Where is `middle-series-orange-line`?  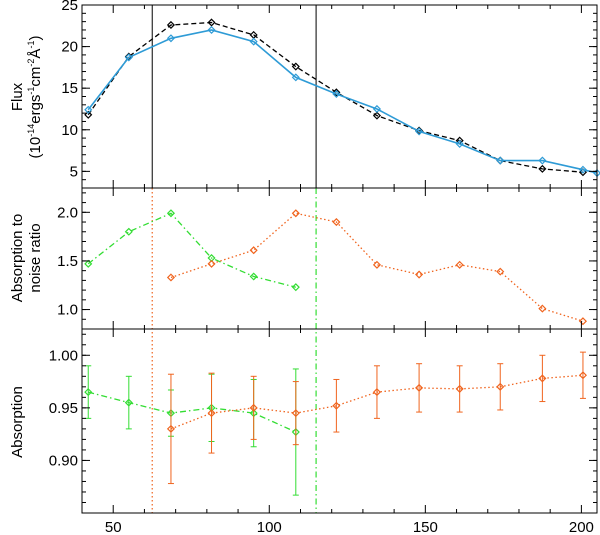 middle-series-orange-line is located at coordinates (377, 267).